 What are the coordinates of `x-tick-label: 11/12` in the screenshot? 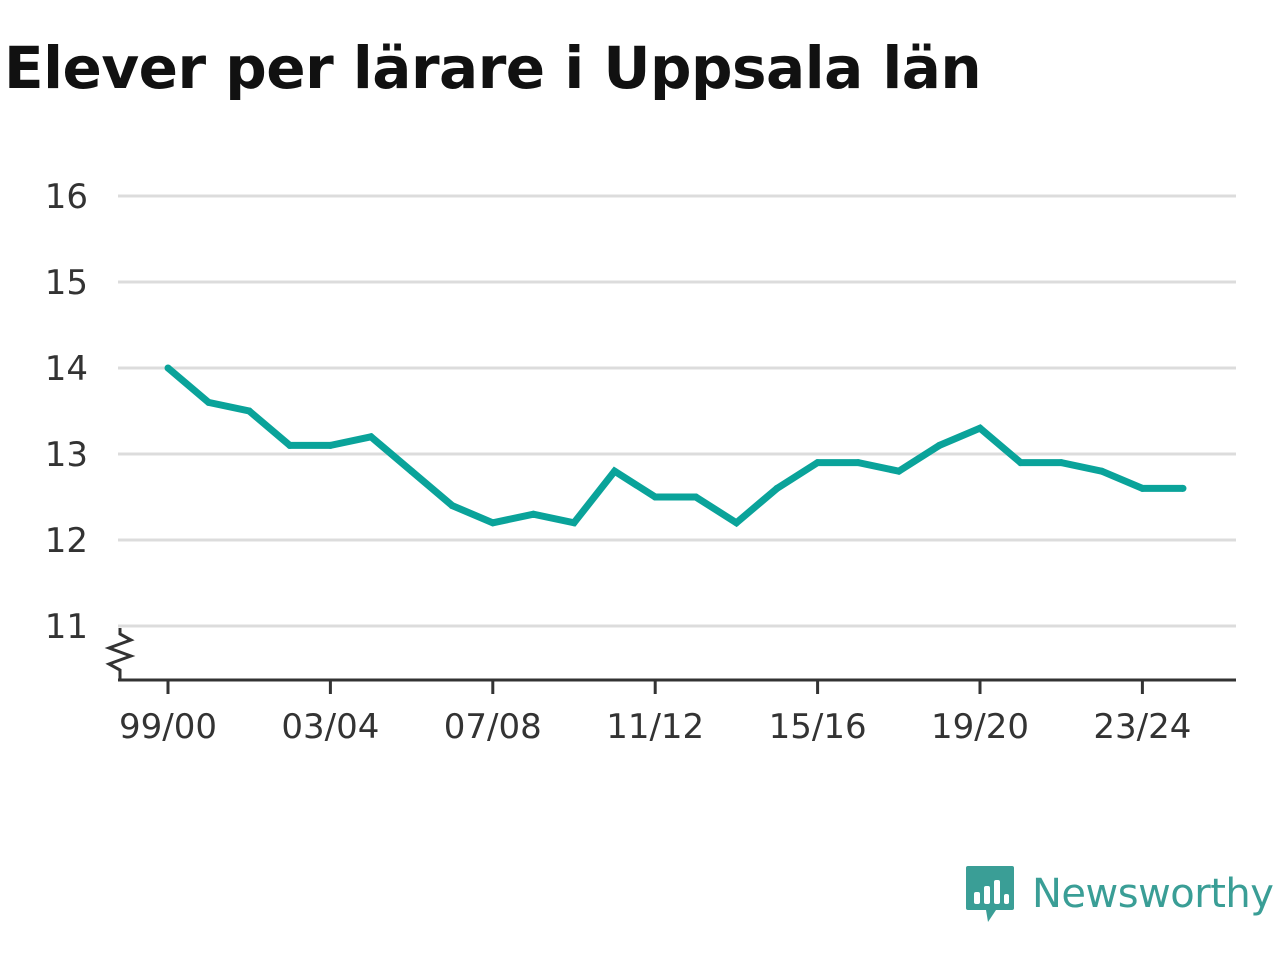 It's located at (655, 727).